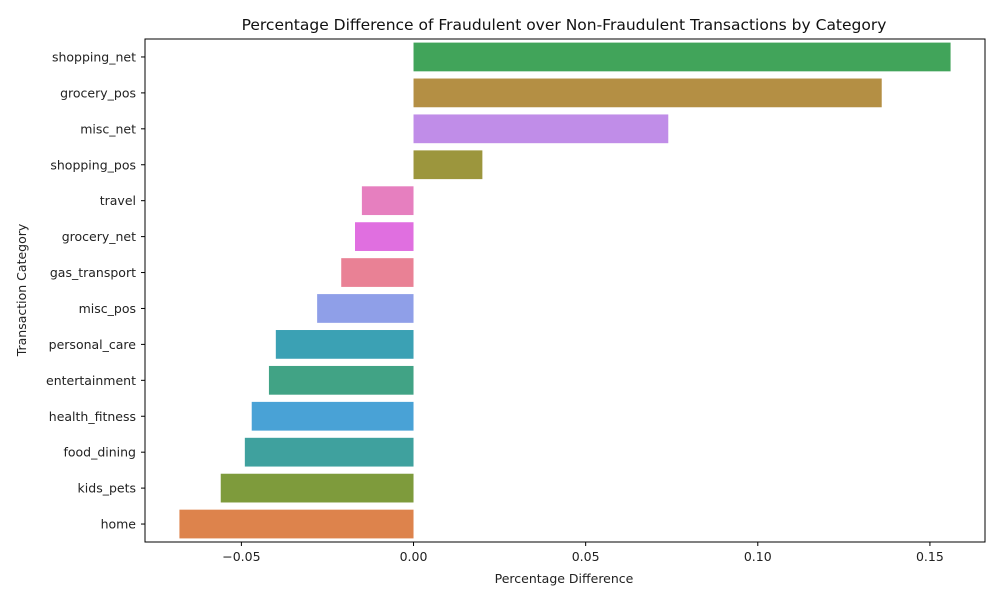  What do you see at coordinates (541, 129) in the screenshot?
I see `bar-misc_net` at bounding box center [541, 129].